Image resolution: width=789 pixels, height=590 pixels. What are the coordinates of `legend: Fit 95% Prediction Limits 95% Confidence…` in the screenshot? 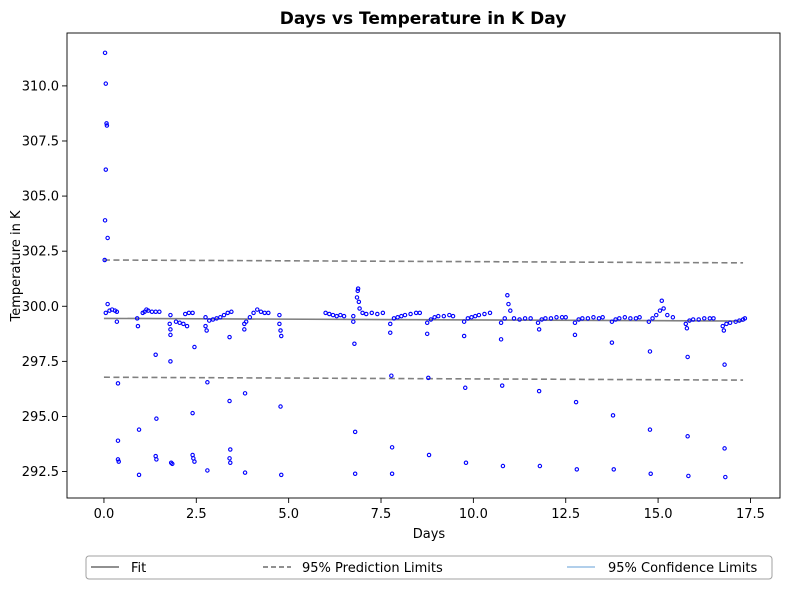 It's located at (429, 567).